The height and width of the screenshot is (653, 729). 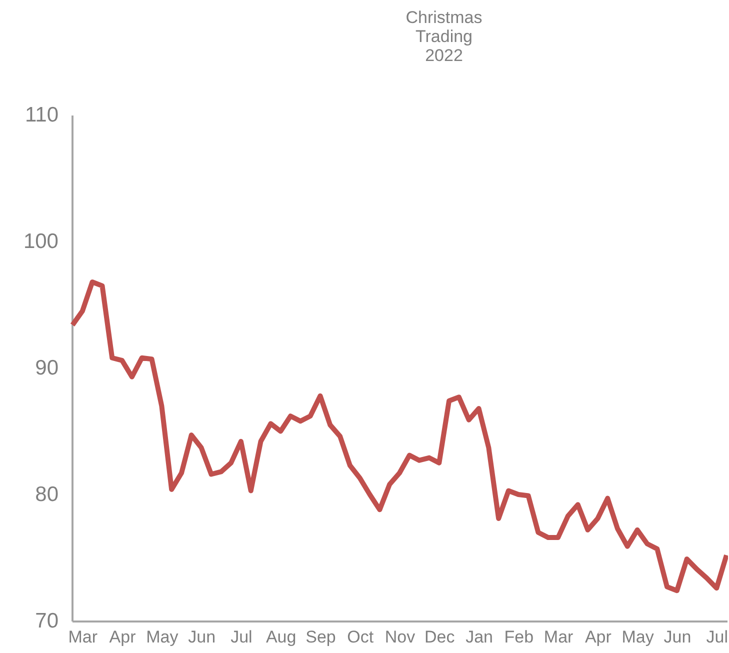 What do you see at coordinates (440, 637) in the screenshot?
I see `x-tick-label: Dec` at bounding box center [440, 637].